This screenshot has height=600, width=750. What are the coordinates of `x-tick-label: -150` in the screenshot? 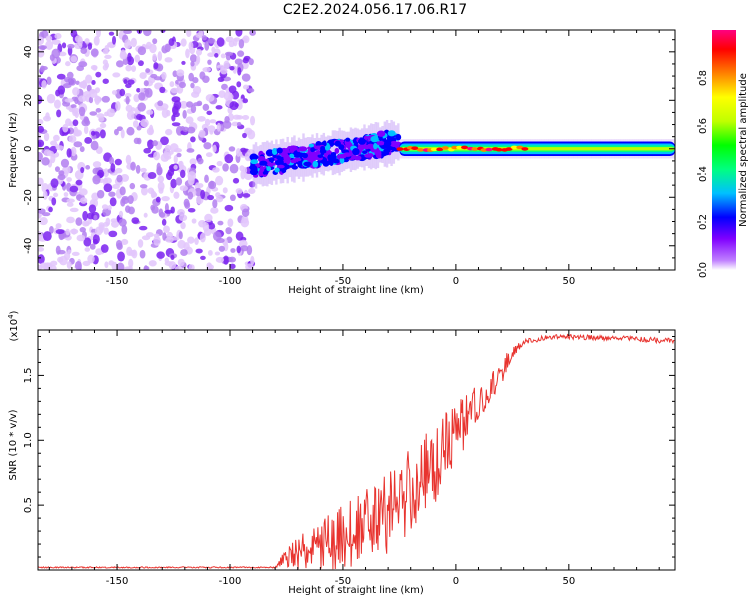 It's located at (117, 281).